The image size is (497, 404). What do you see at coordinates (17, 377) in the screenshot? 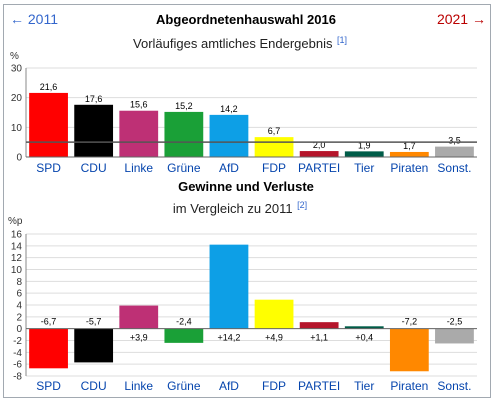
I see `y-tick-label: -8` at bounding box center [17, 377].